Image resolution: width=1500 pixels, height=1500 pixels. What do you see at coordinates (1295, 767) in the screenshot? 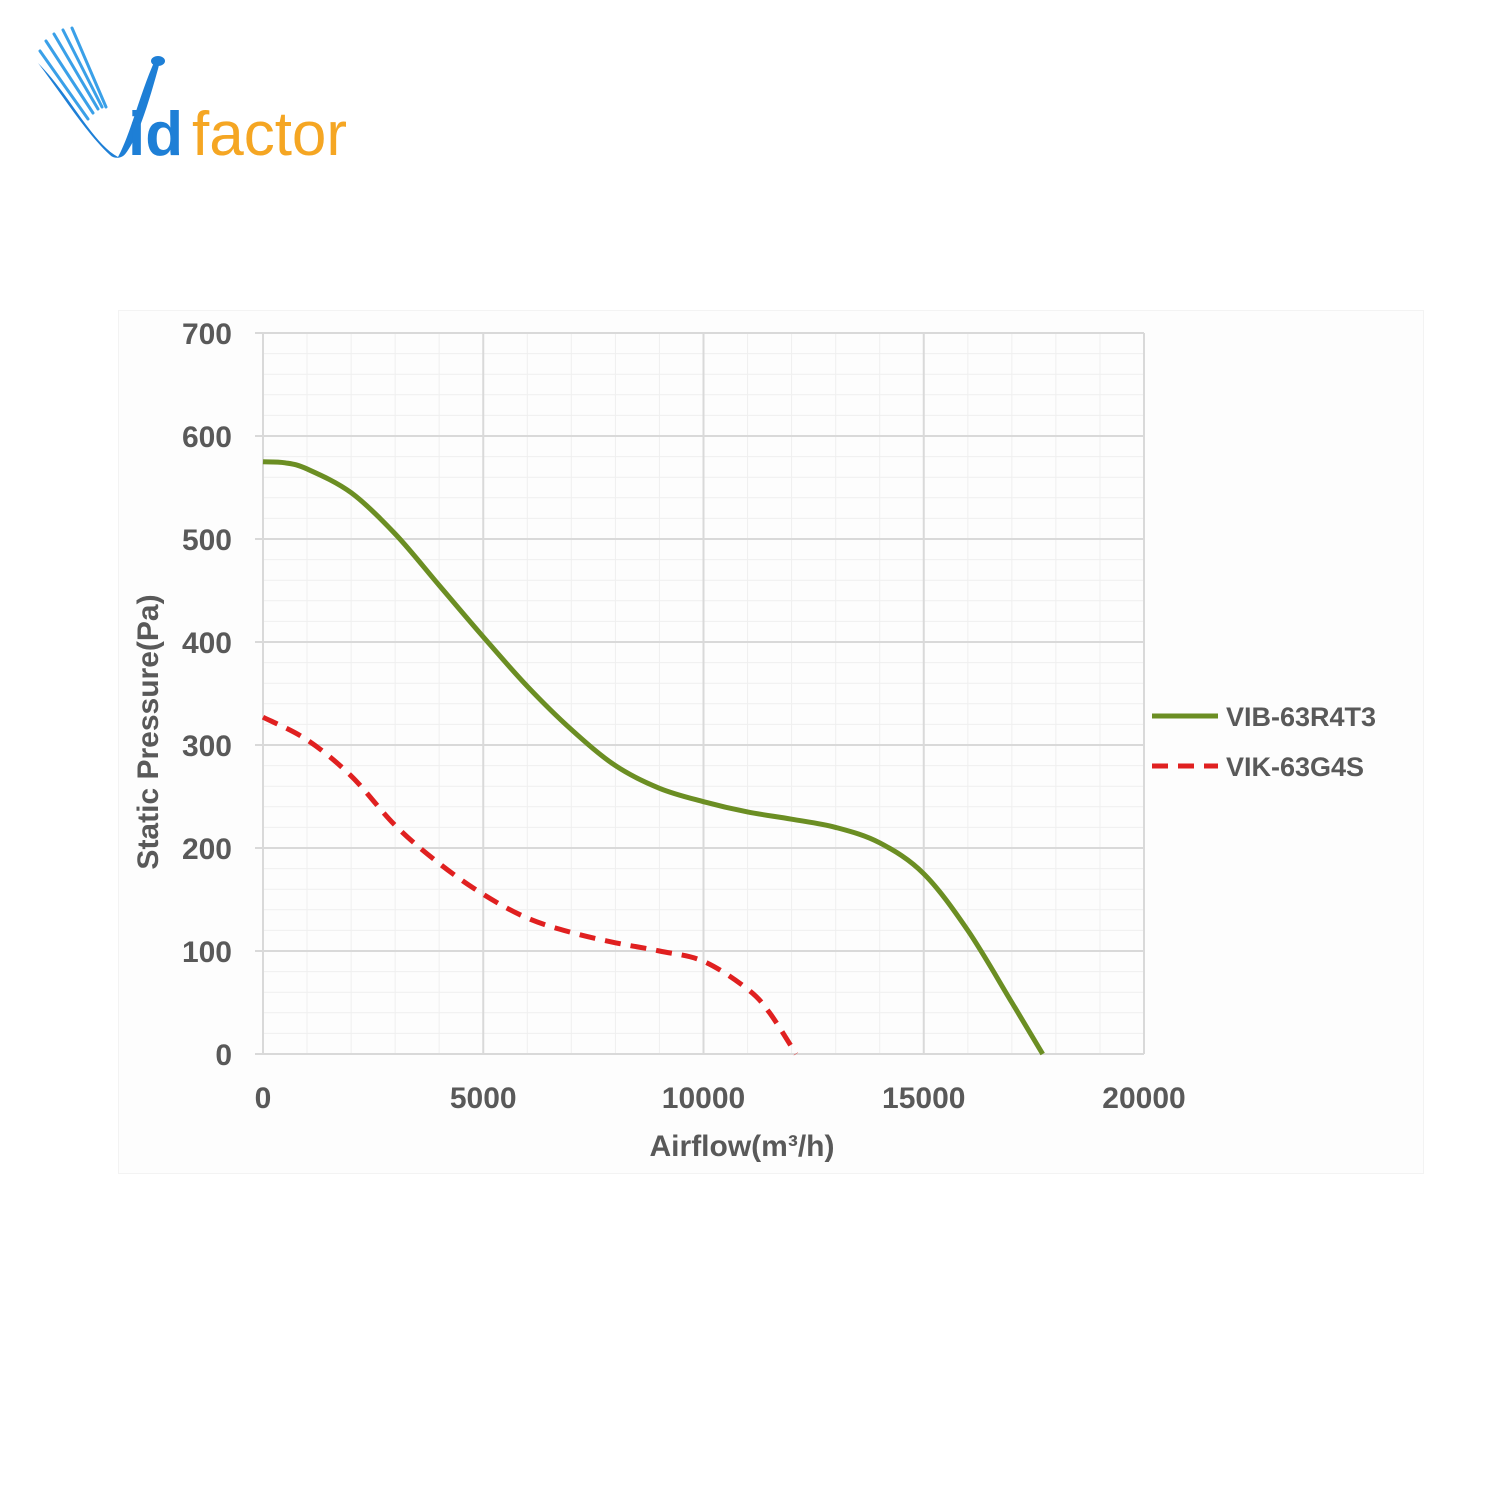
I see `legend-label-vik-63g4s: VIK-63G4S` at bounding box center [1295, 767].